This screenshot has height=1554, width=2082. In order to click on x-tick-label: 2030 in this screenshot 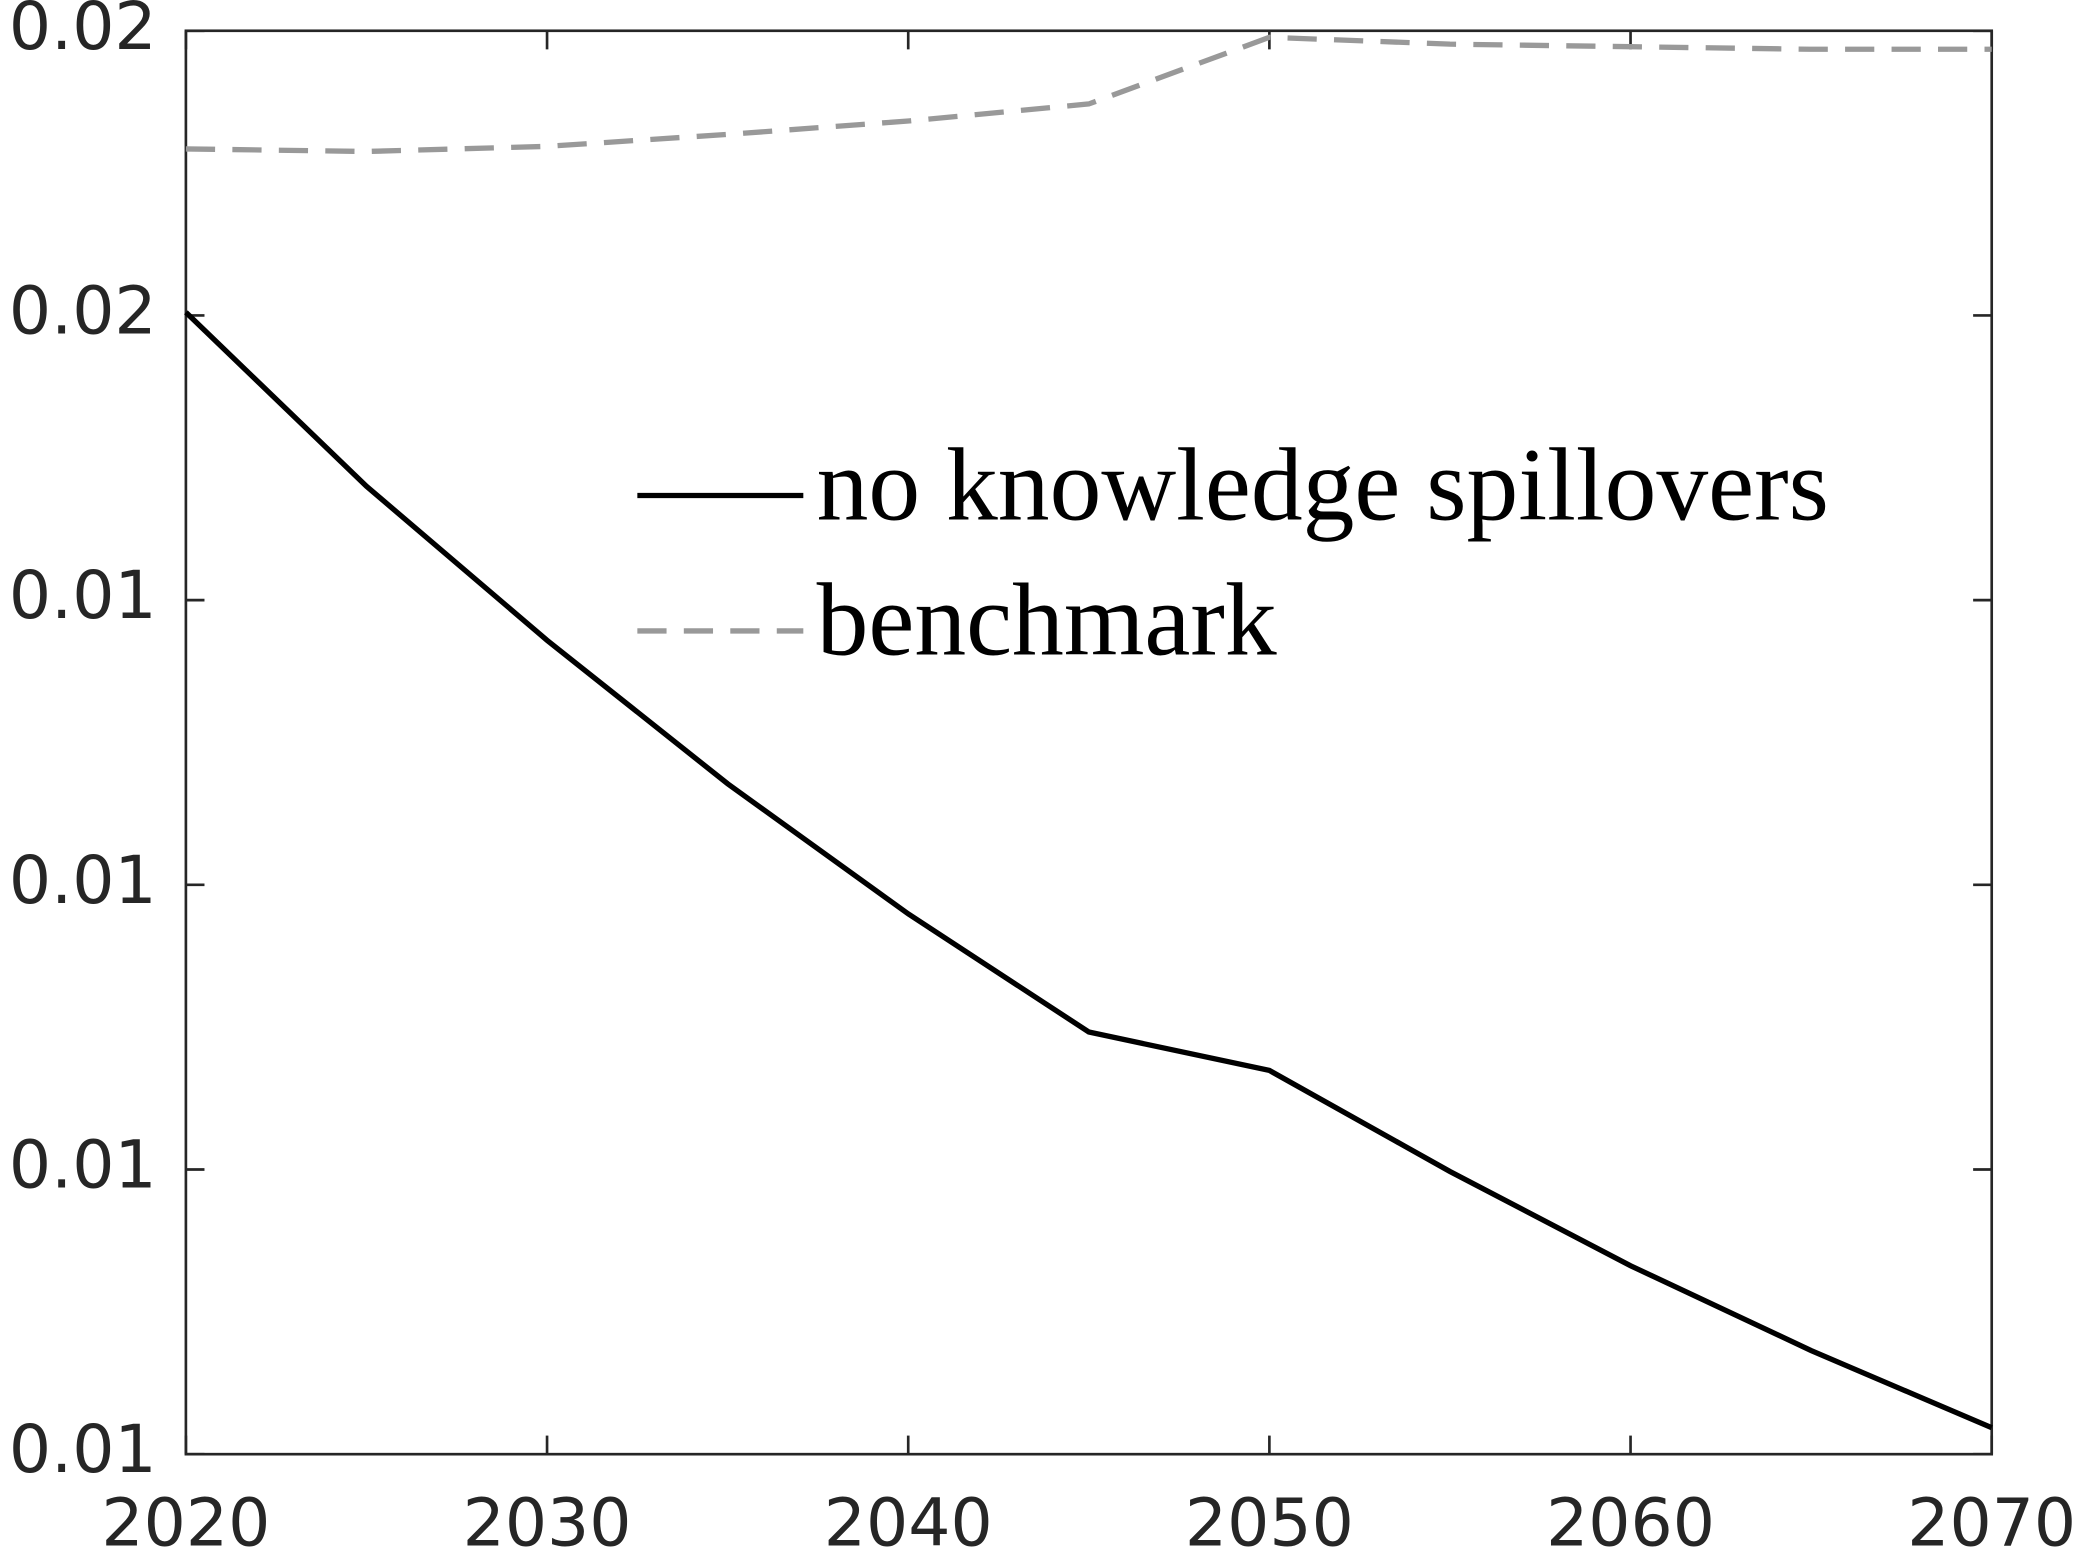, I will do `click(547, 1518)`.